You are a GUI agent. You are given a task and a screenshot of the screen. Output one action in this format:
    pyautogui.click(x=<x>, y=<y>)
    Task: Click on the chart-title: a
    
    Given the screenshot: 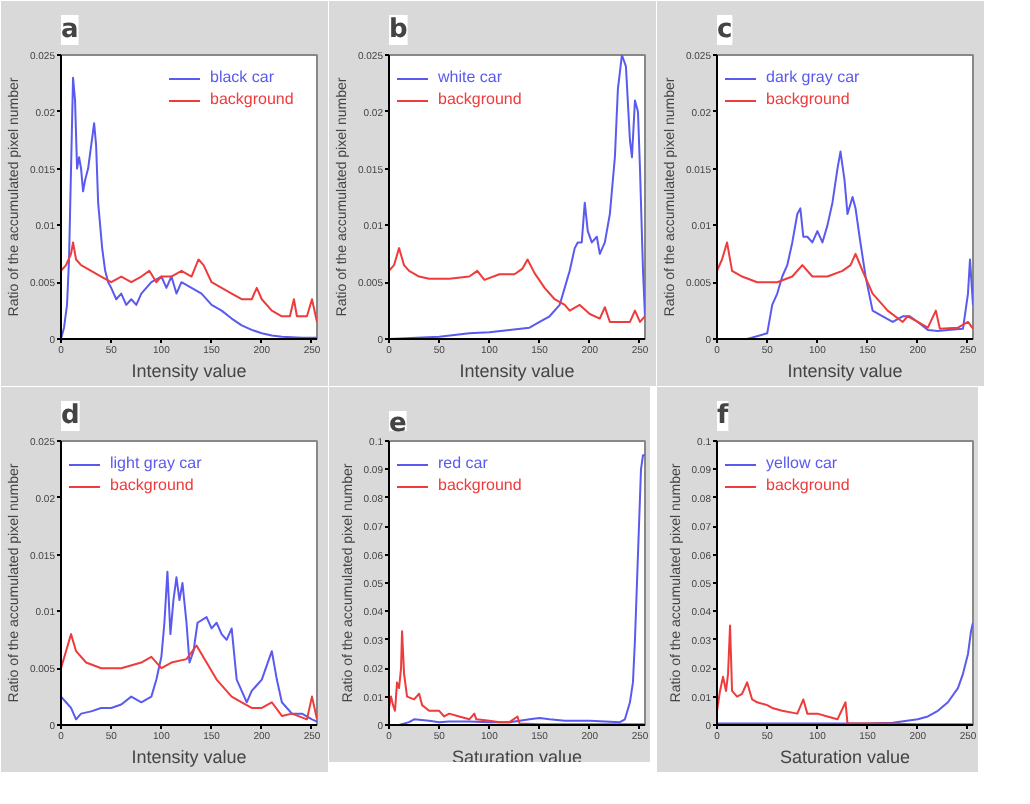 What is the action you would take?
    pyautogui.click(x=70, y=30)
    